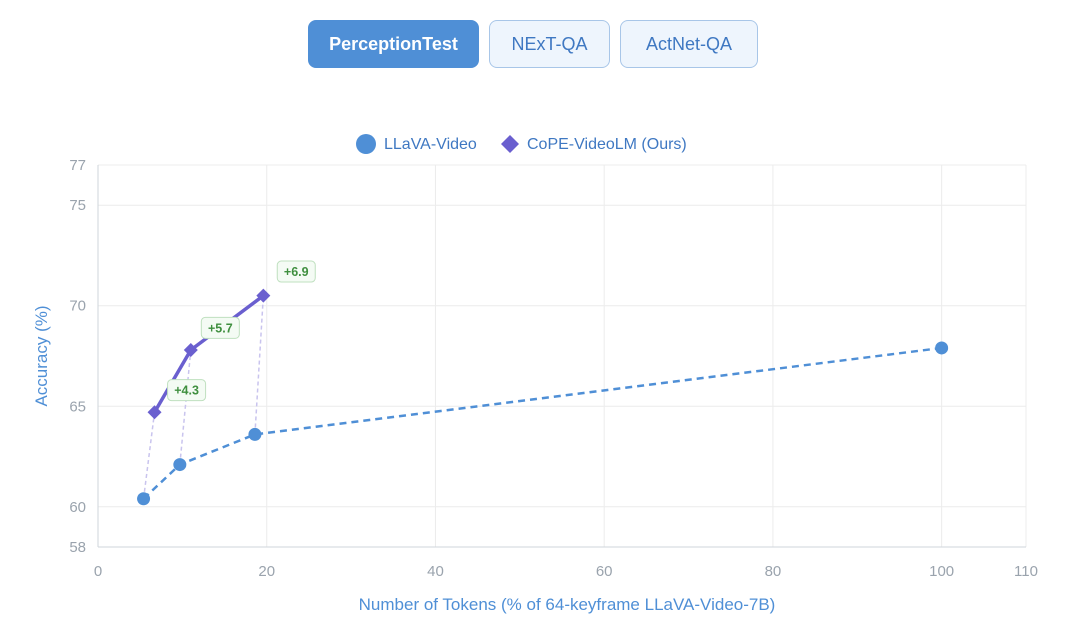 The height and width of the screenshot is (639, 1067). What do you see at coordinates (689, 44) in the screenshot?
I see `tab-actnet-qa: ActNet-QA` at bounding box center [689, 44].